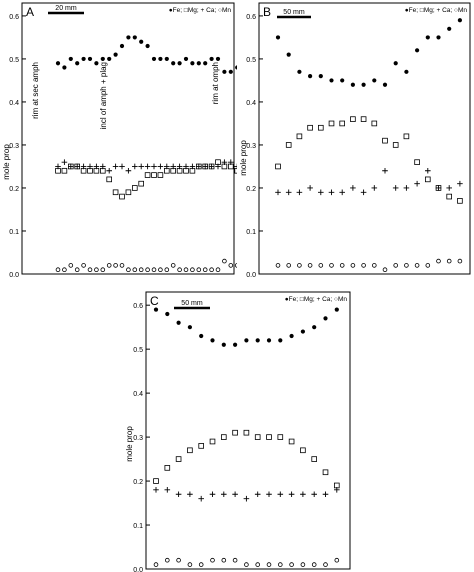 This screenshot has height=572, width=474. I want to click on y-tick-label: 0.0, so click(14, 275).